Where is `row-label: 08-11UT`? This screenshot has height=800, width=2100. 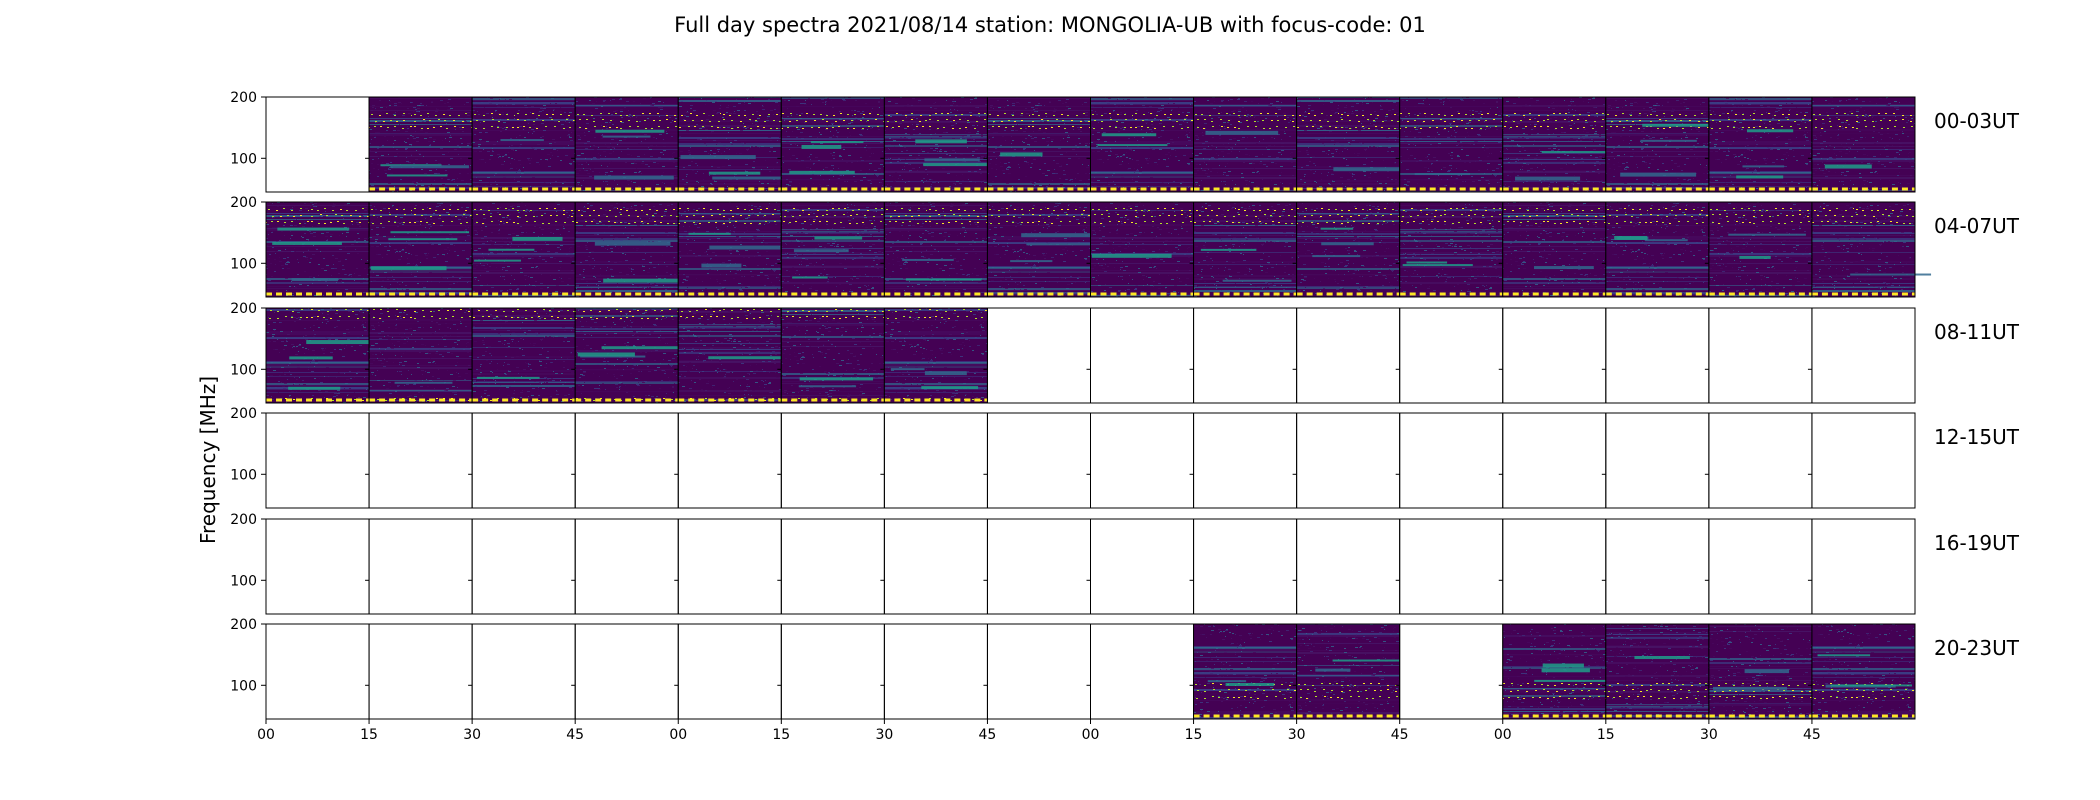 row-label: 08-11UT is located at coordinates (1977, 332).